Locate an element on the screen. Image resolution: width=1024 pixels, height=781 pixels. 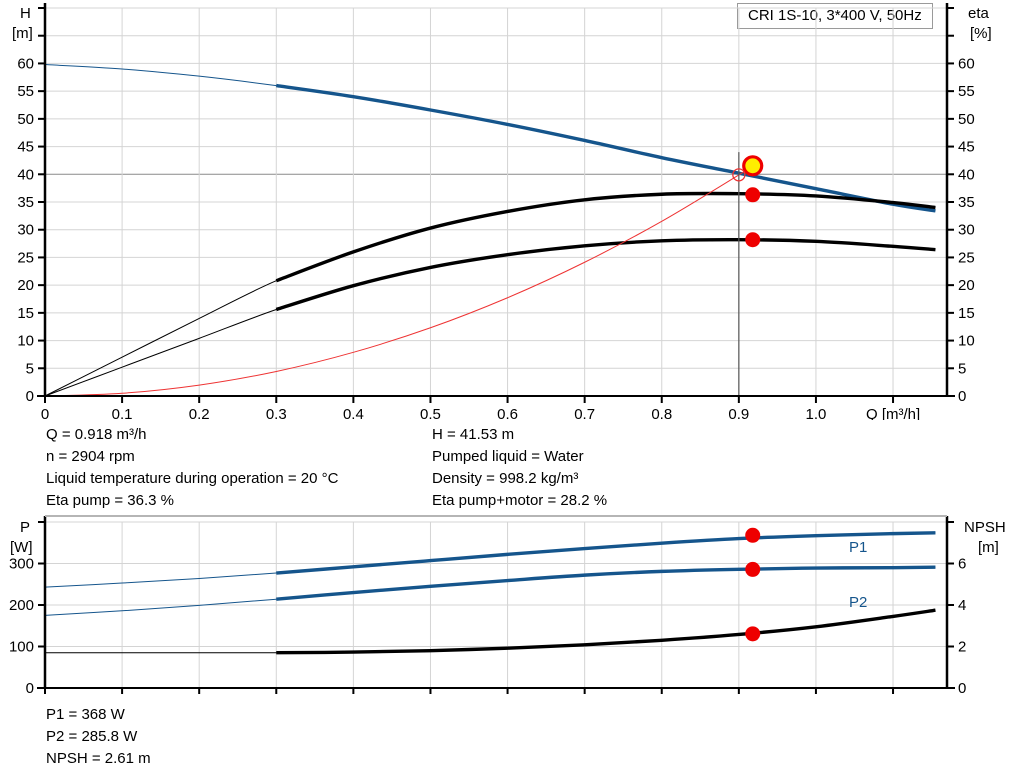
model-legend-box: CRI 1S-10, 3*400 V, 50Hz is located at coordinates (835, 16).